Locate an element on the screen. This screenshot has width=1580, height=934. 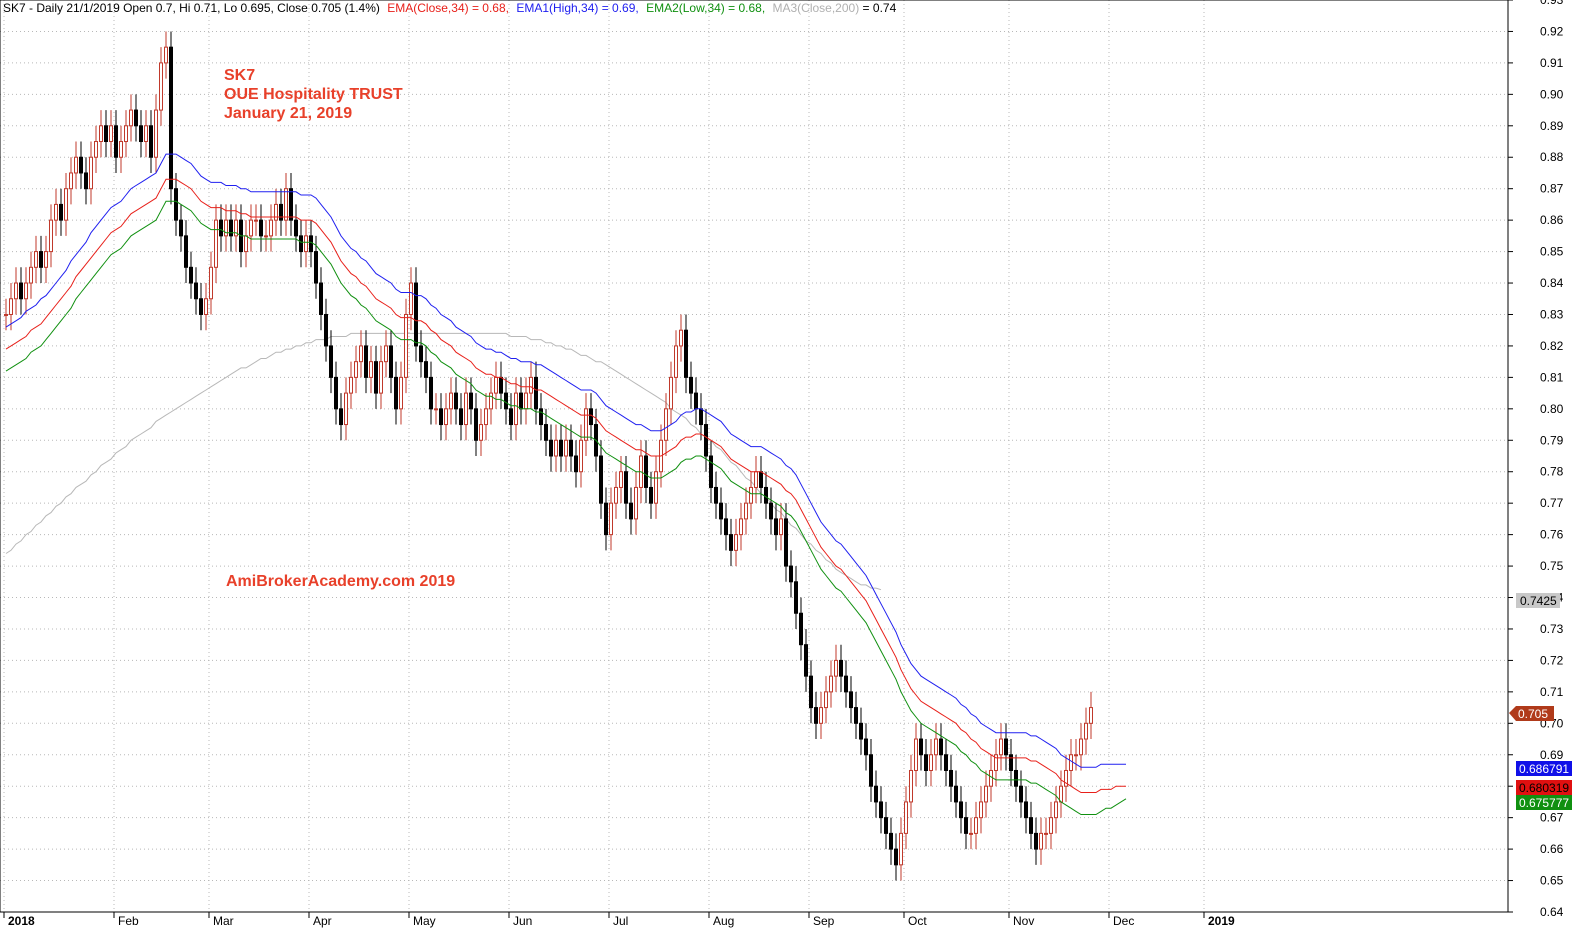
y-tick-label: 0.87 is located at coordinates (1552, 189).